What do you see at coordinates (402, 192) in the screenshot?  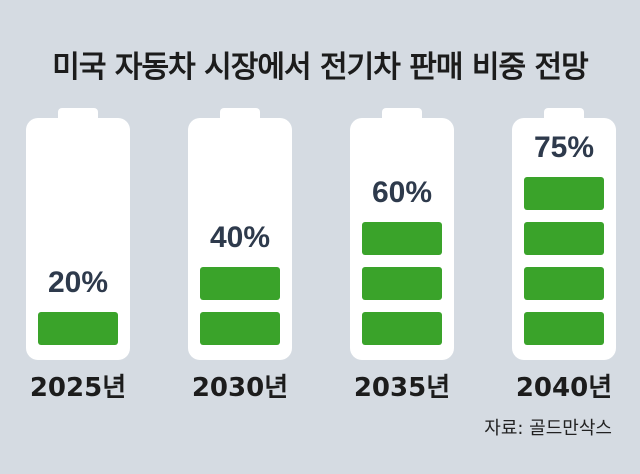 I see `value-label: 60%` at bounding box center [402, 192].